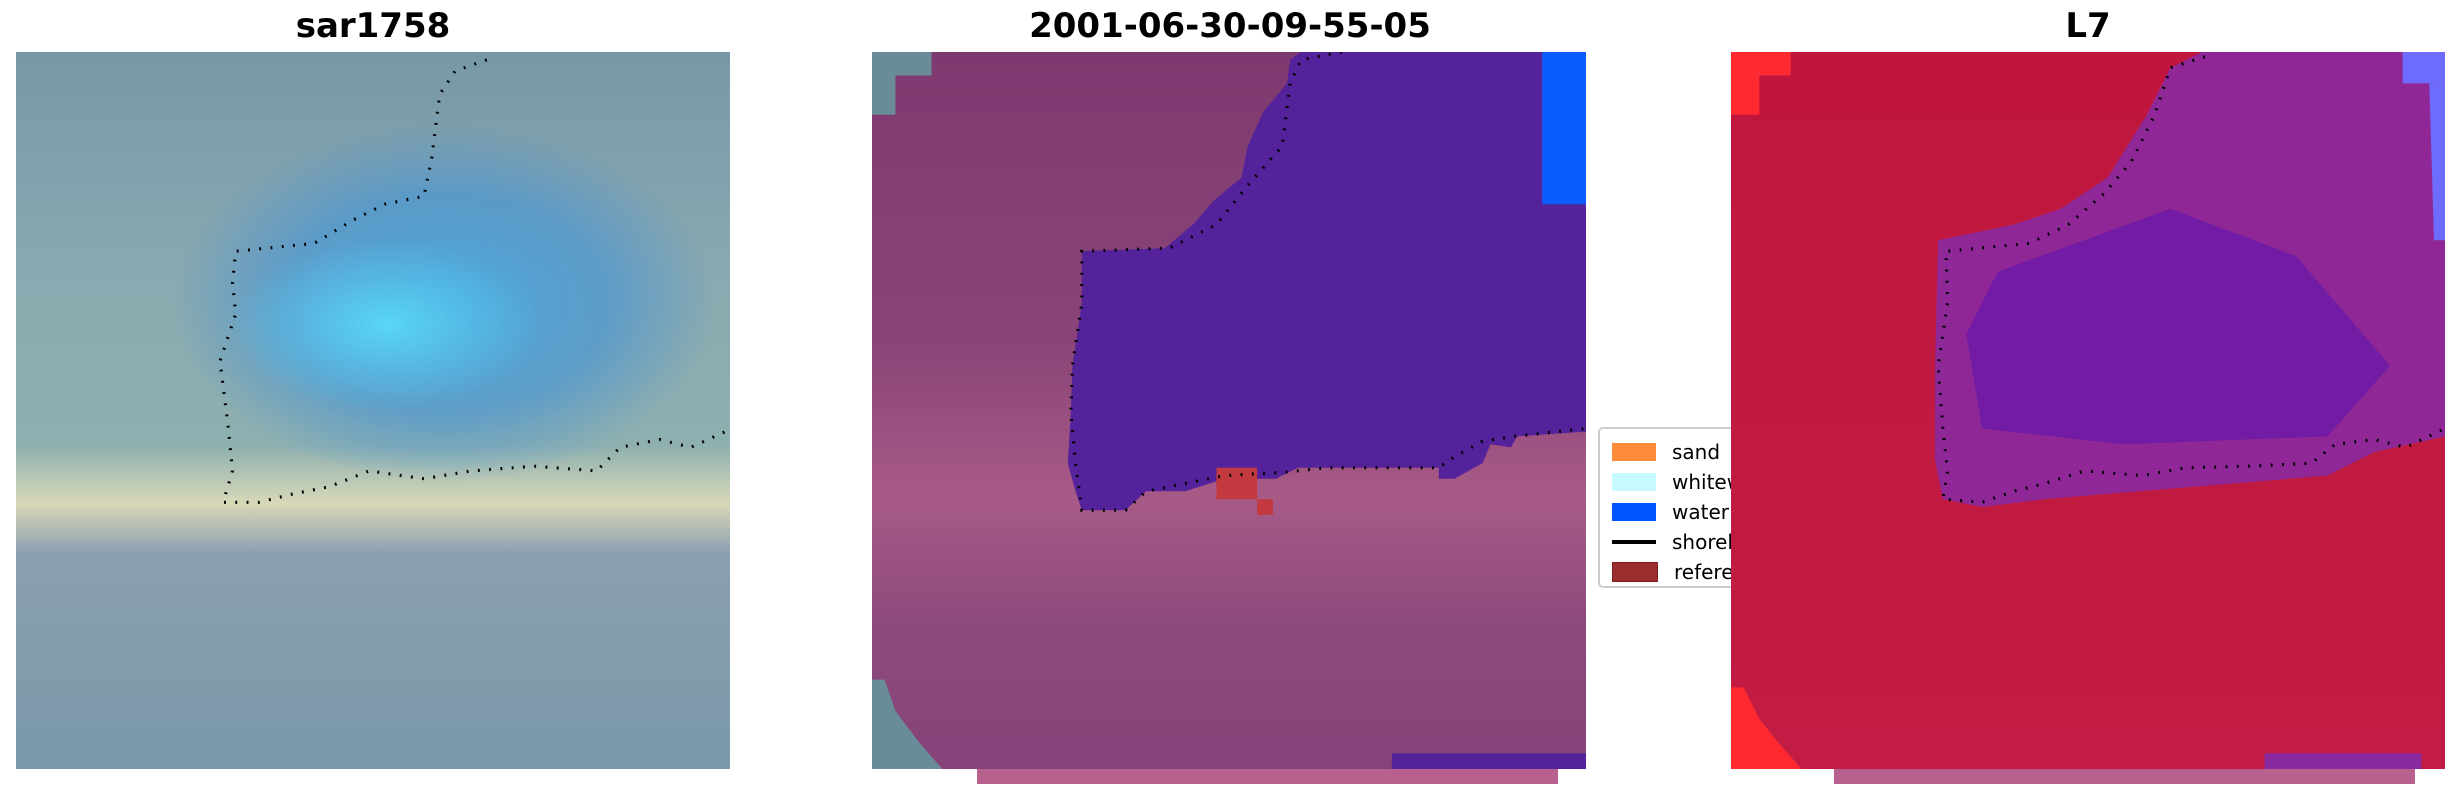 The height and width of the screenshot is (798, 2460). I want to click on water-class-region, so click(1326, 281).